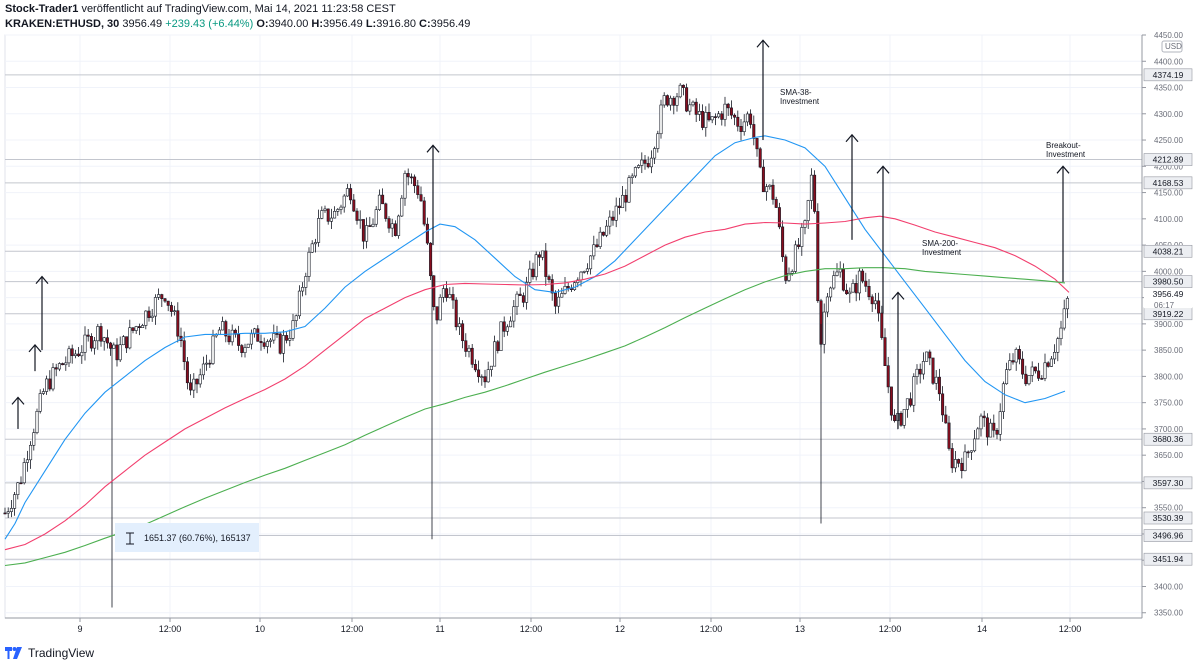 This screenshot has width=1200, height=667. Describe the element at coordinates (1168, 35) in the screenshot. I see `y-tick-label: 4450.00` at that location.